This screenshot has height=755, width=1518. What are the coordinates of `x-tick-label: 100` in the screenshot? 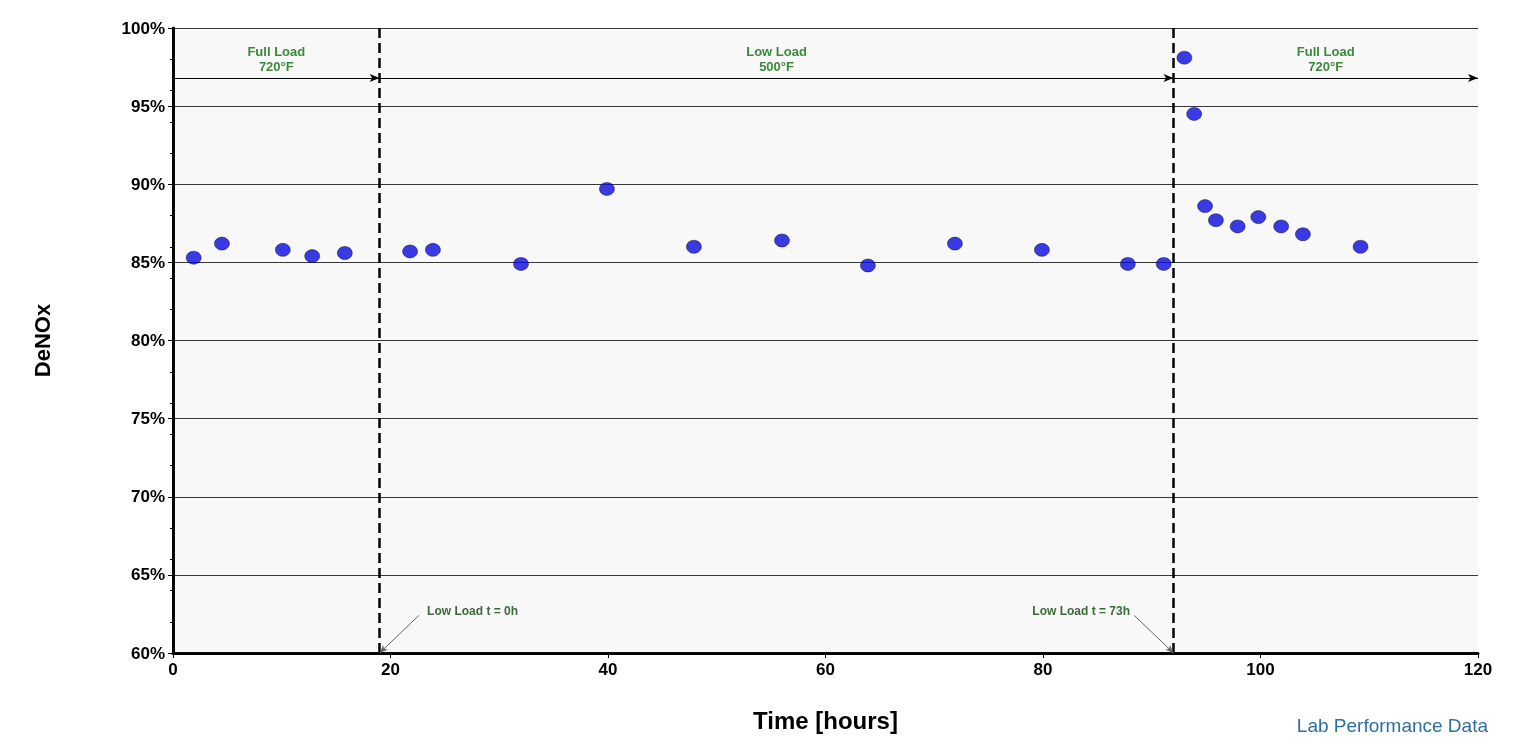 It's located at (1260, 669).